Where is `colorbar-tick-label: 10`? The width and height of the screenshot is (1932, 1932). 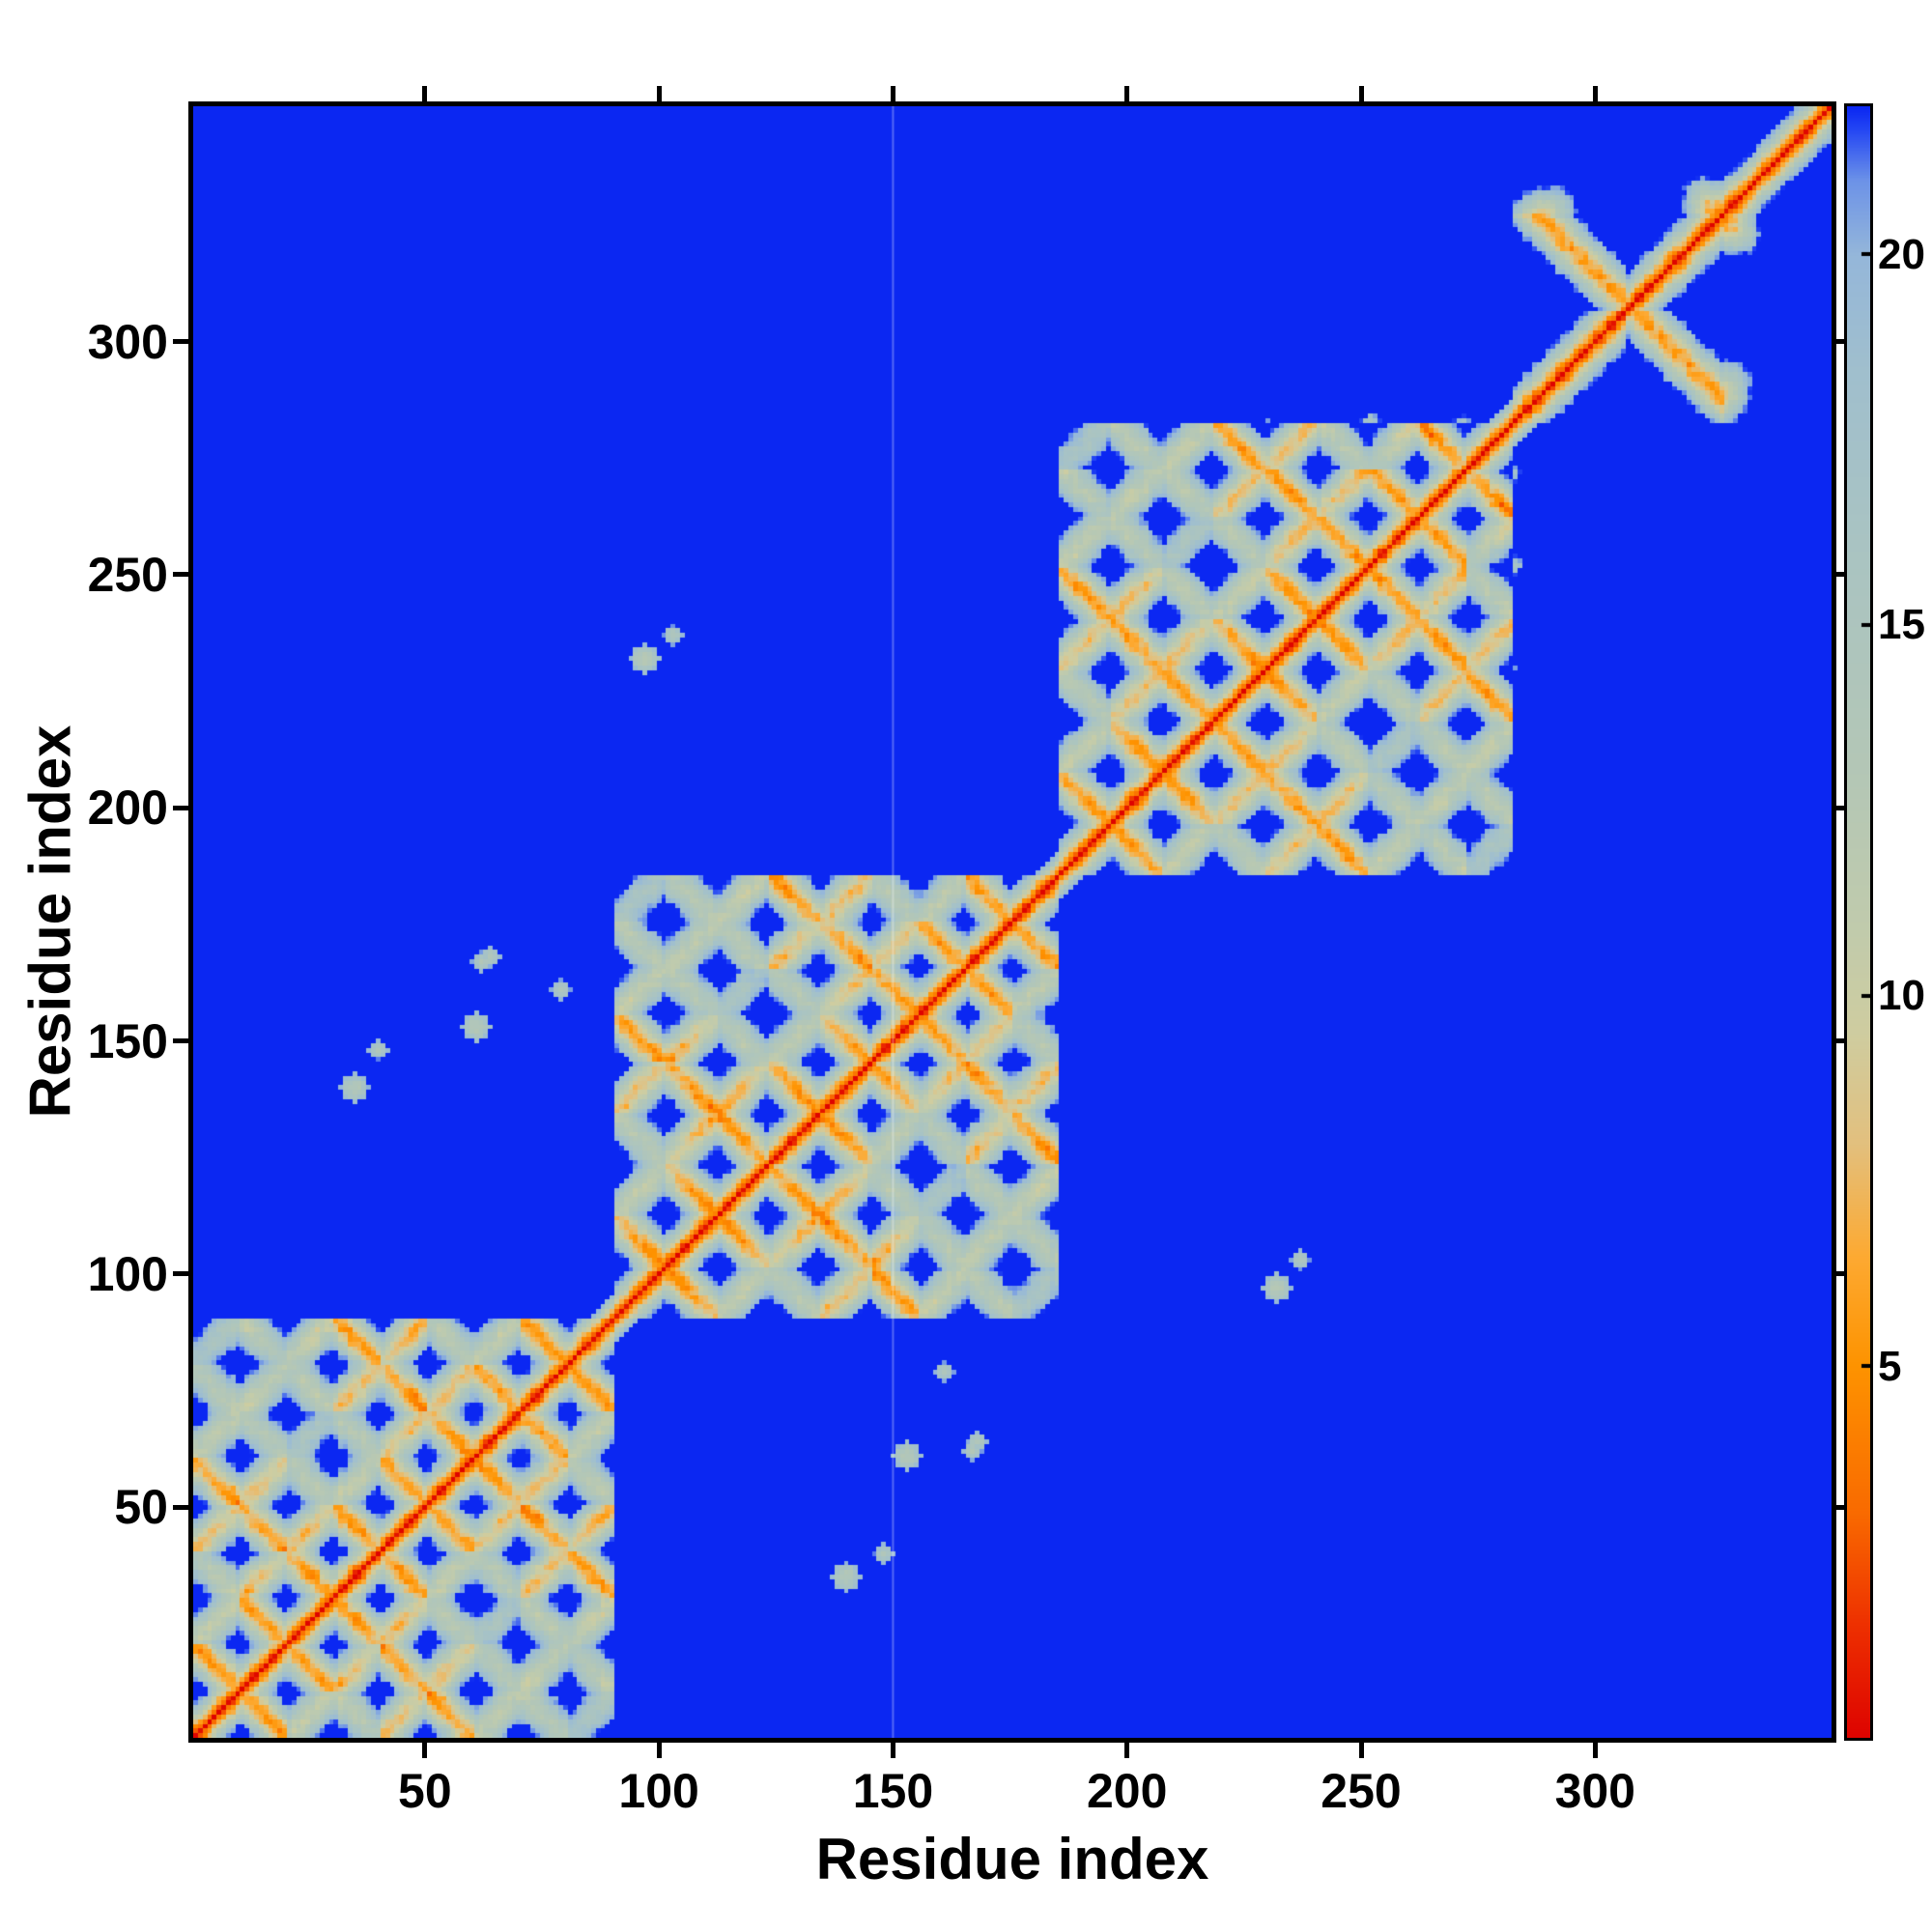
colorbar-tick-label: 10 is located at coordinates (1901, 996).